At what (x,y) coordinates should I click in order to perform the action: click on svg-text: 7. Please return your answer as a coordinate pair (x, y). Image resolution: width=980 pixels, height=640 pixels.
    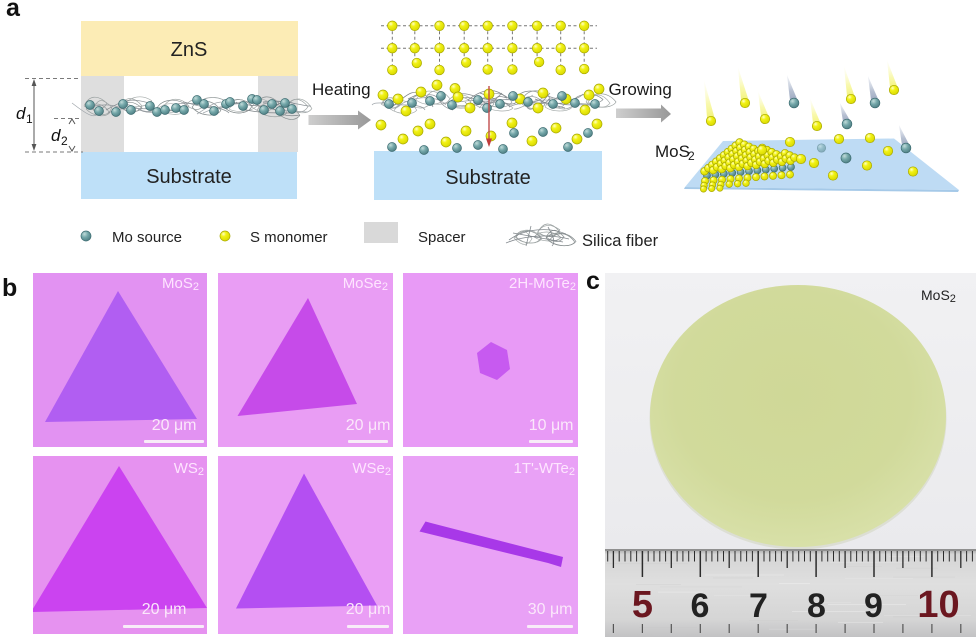
    Looking at the image, I should click on (758, 606).